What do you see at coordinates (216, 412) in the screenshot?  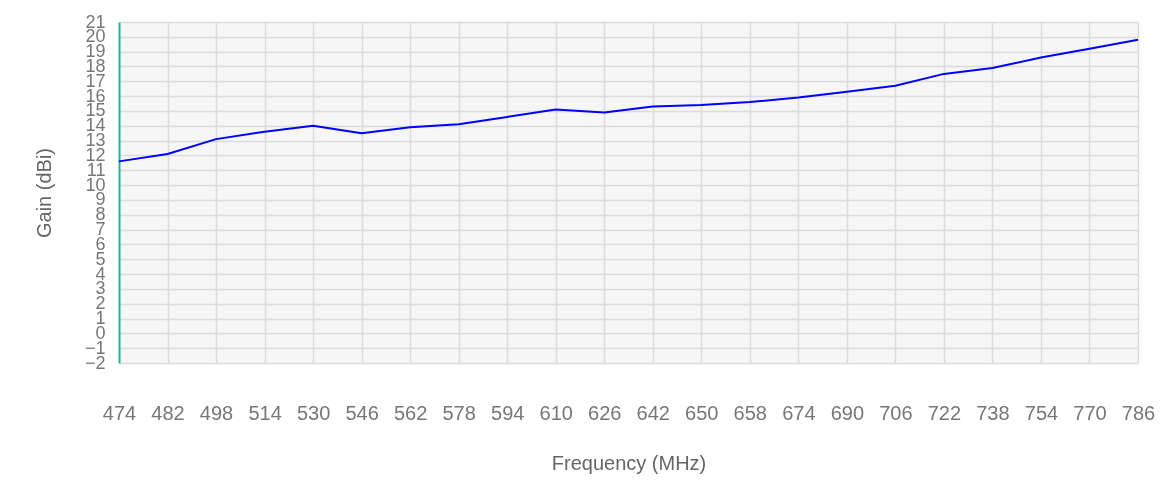 I see `x-tick-label: 498` at bounding box center [216, 412].